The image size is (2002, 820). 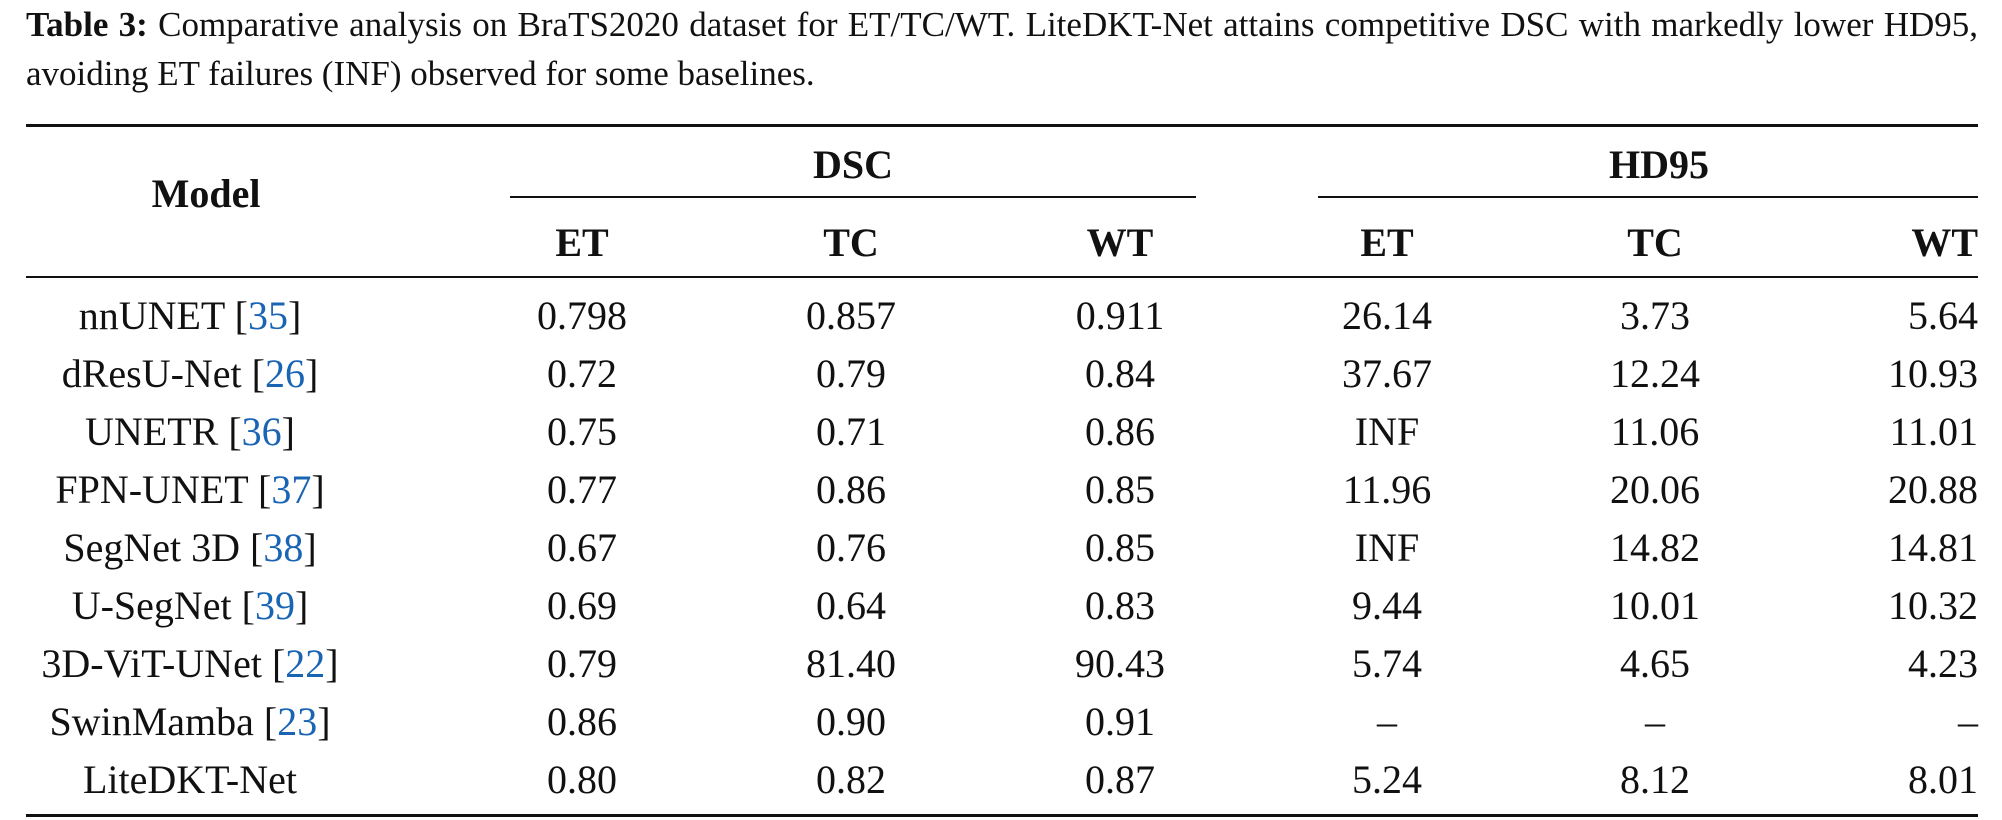 I want to click on model-name-cell: UNETR [36], so click(x=190, y=431).